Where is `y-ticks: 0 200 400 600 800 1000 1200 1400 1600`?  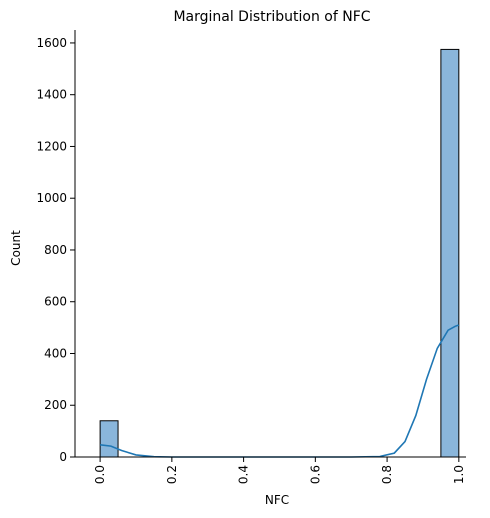 y-ticks: 0 200 400 600 800 1000 1200 1400 1600 is located at coordinates (55, 250).